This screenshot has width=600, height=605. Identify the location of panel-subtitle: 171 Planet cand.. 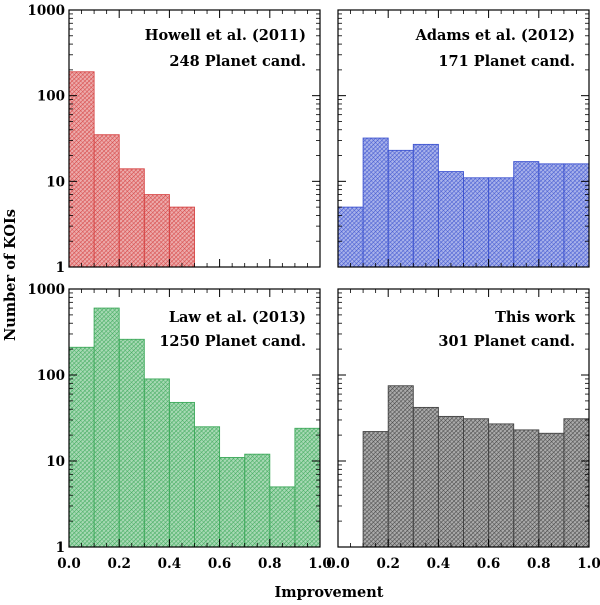
(506, 61).